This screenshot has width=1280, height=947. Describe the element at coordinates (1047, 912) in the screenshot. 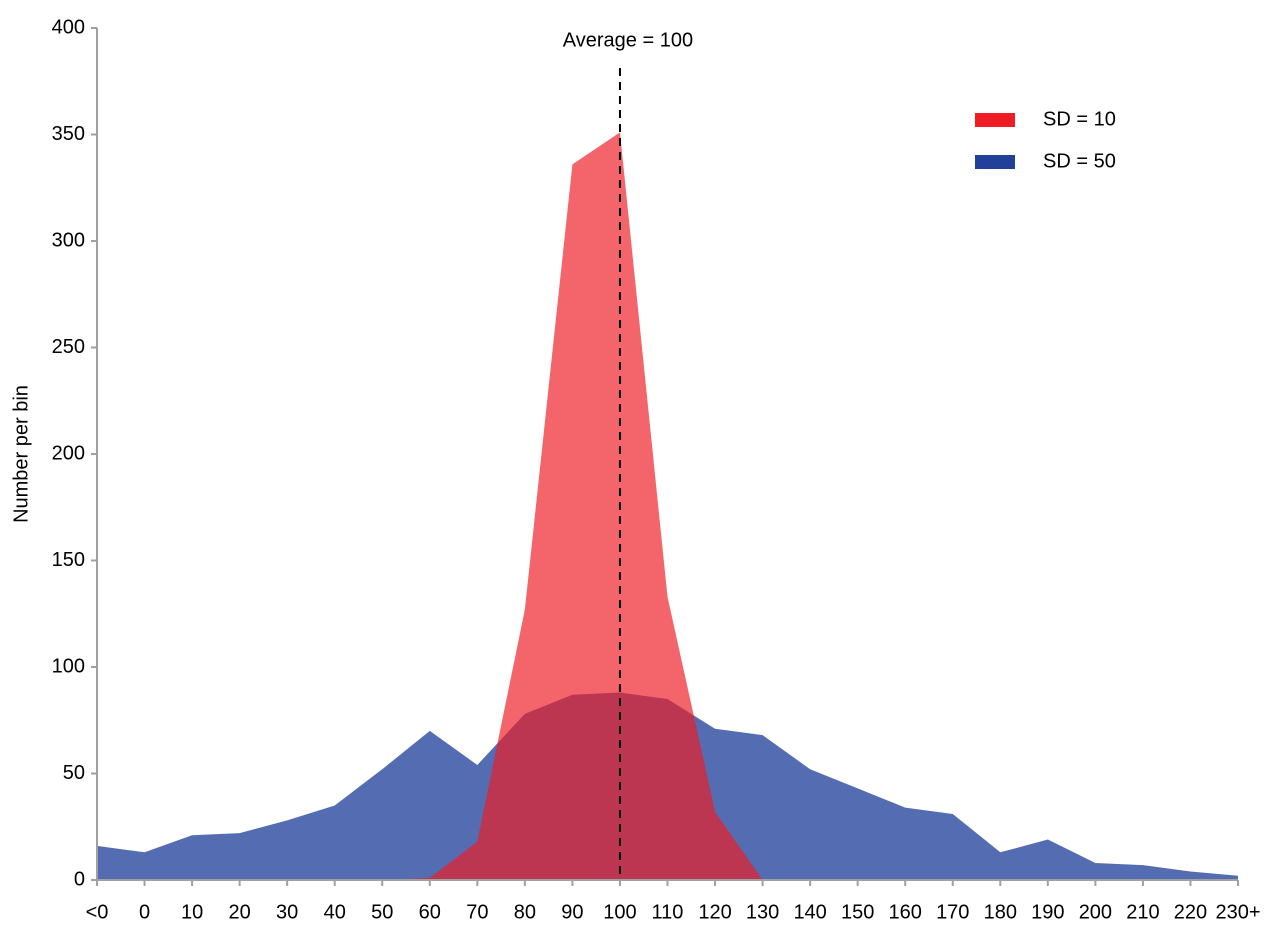

I see `x-tick-label: 190` at that location.